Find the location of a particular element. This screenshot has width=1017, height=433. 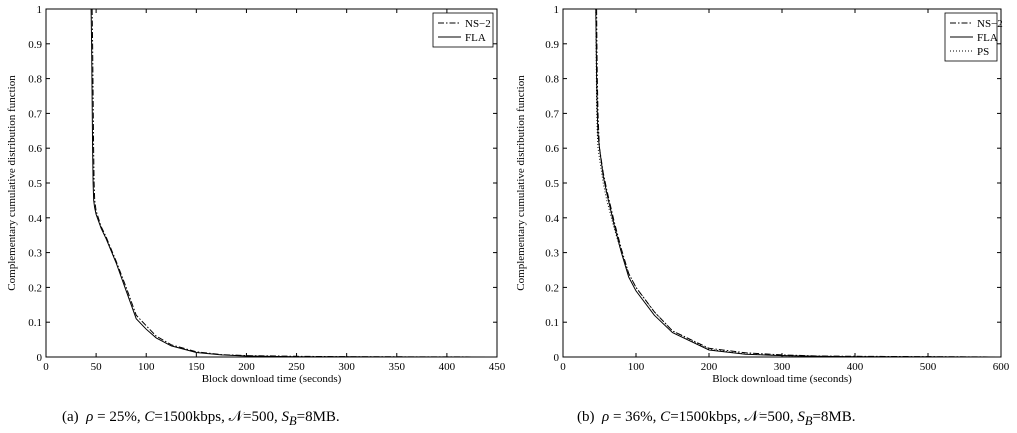

caption-label: (a) is located at coordinates (70, 417).